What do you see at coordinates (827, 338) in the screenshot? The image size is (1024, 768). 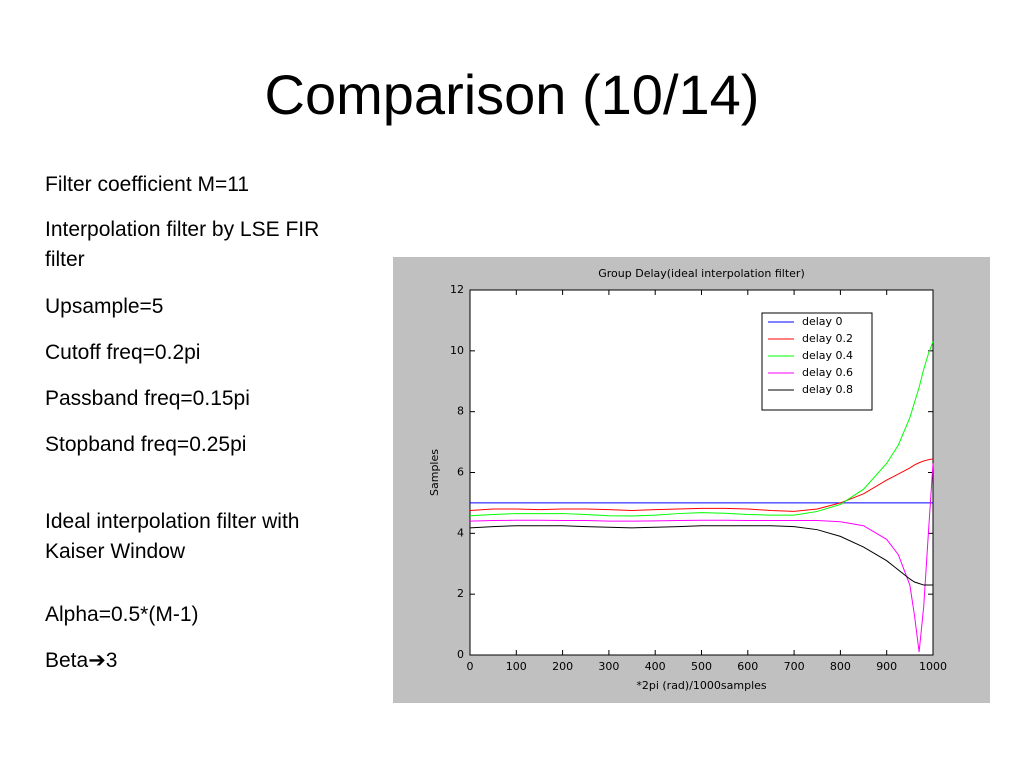 I see `legend-label: delay 0.2` at bounding box center [827, 338].